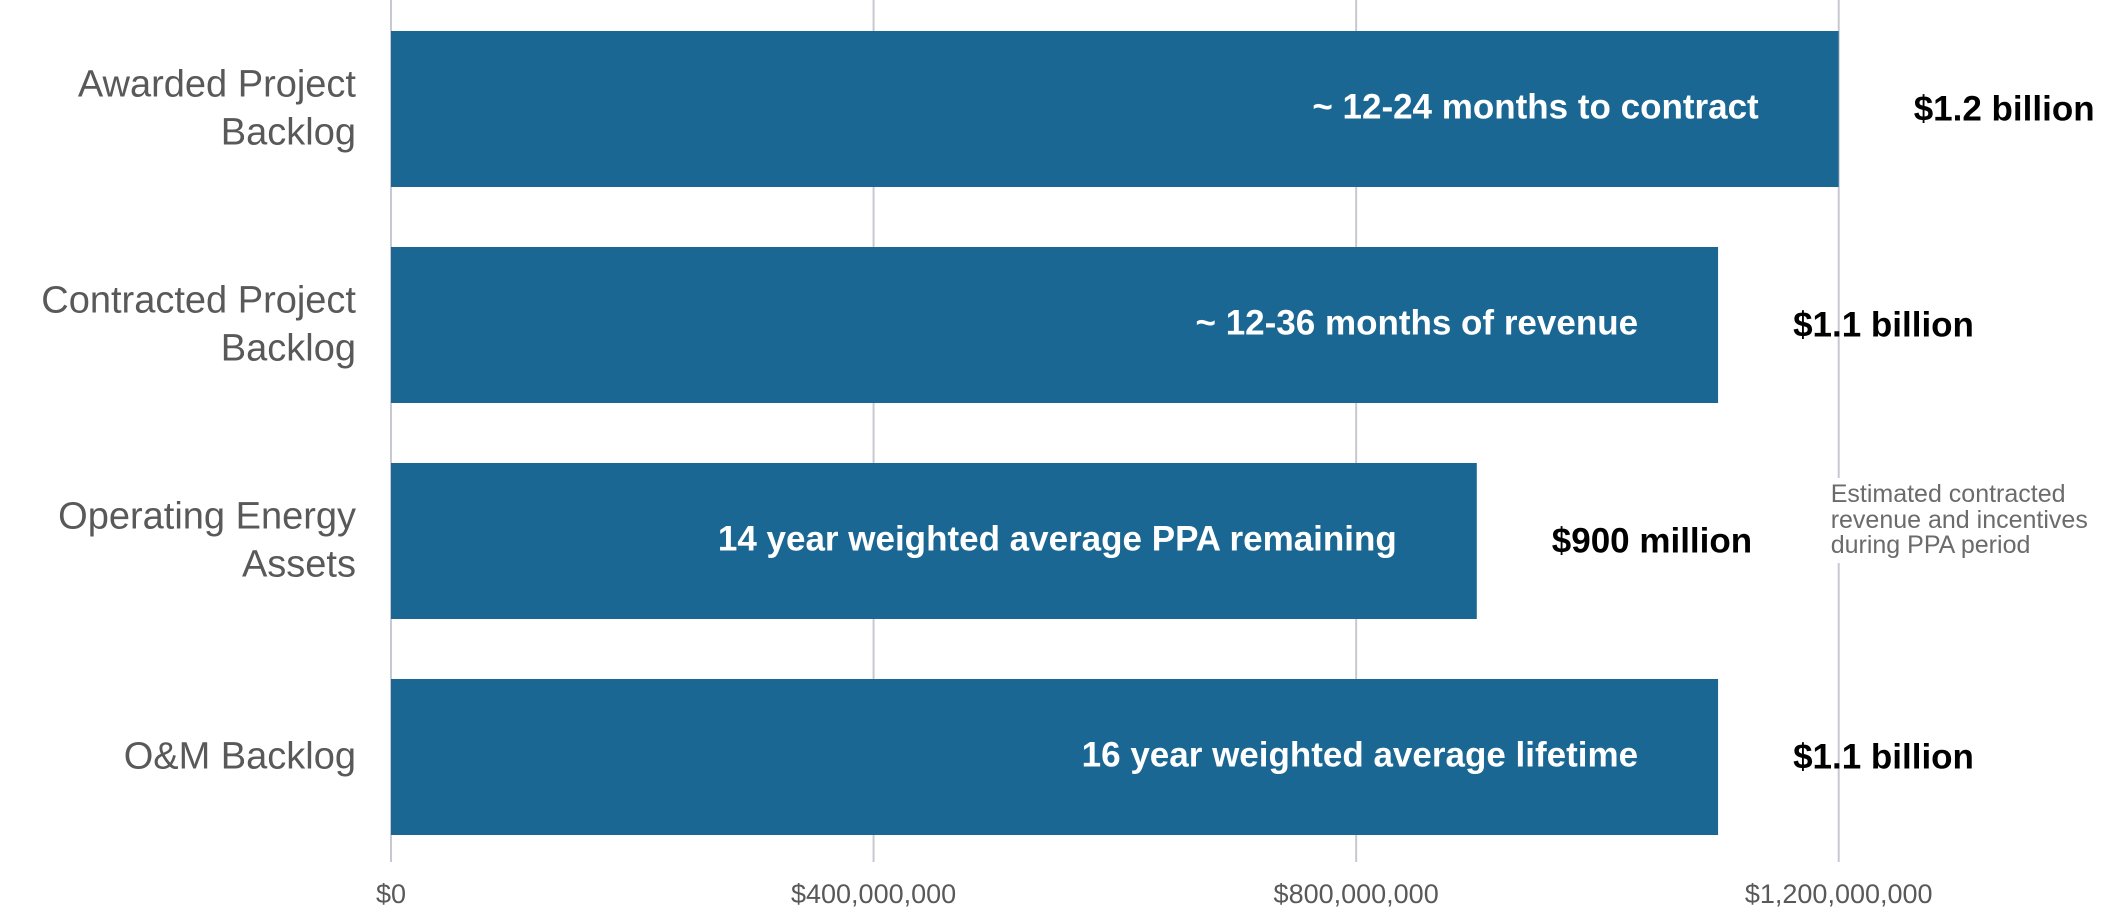  Describe the element at coordinates (207, 540) in the screenshot. I see `category-label: Operating Energy Assets` at that location.